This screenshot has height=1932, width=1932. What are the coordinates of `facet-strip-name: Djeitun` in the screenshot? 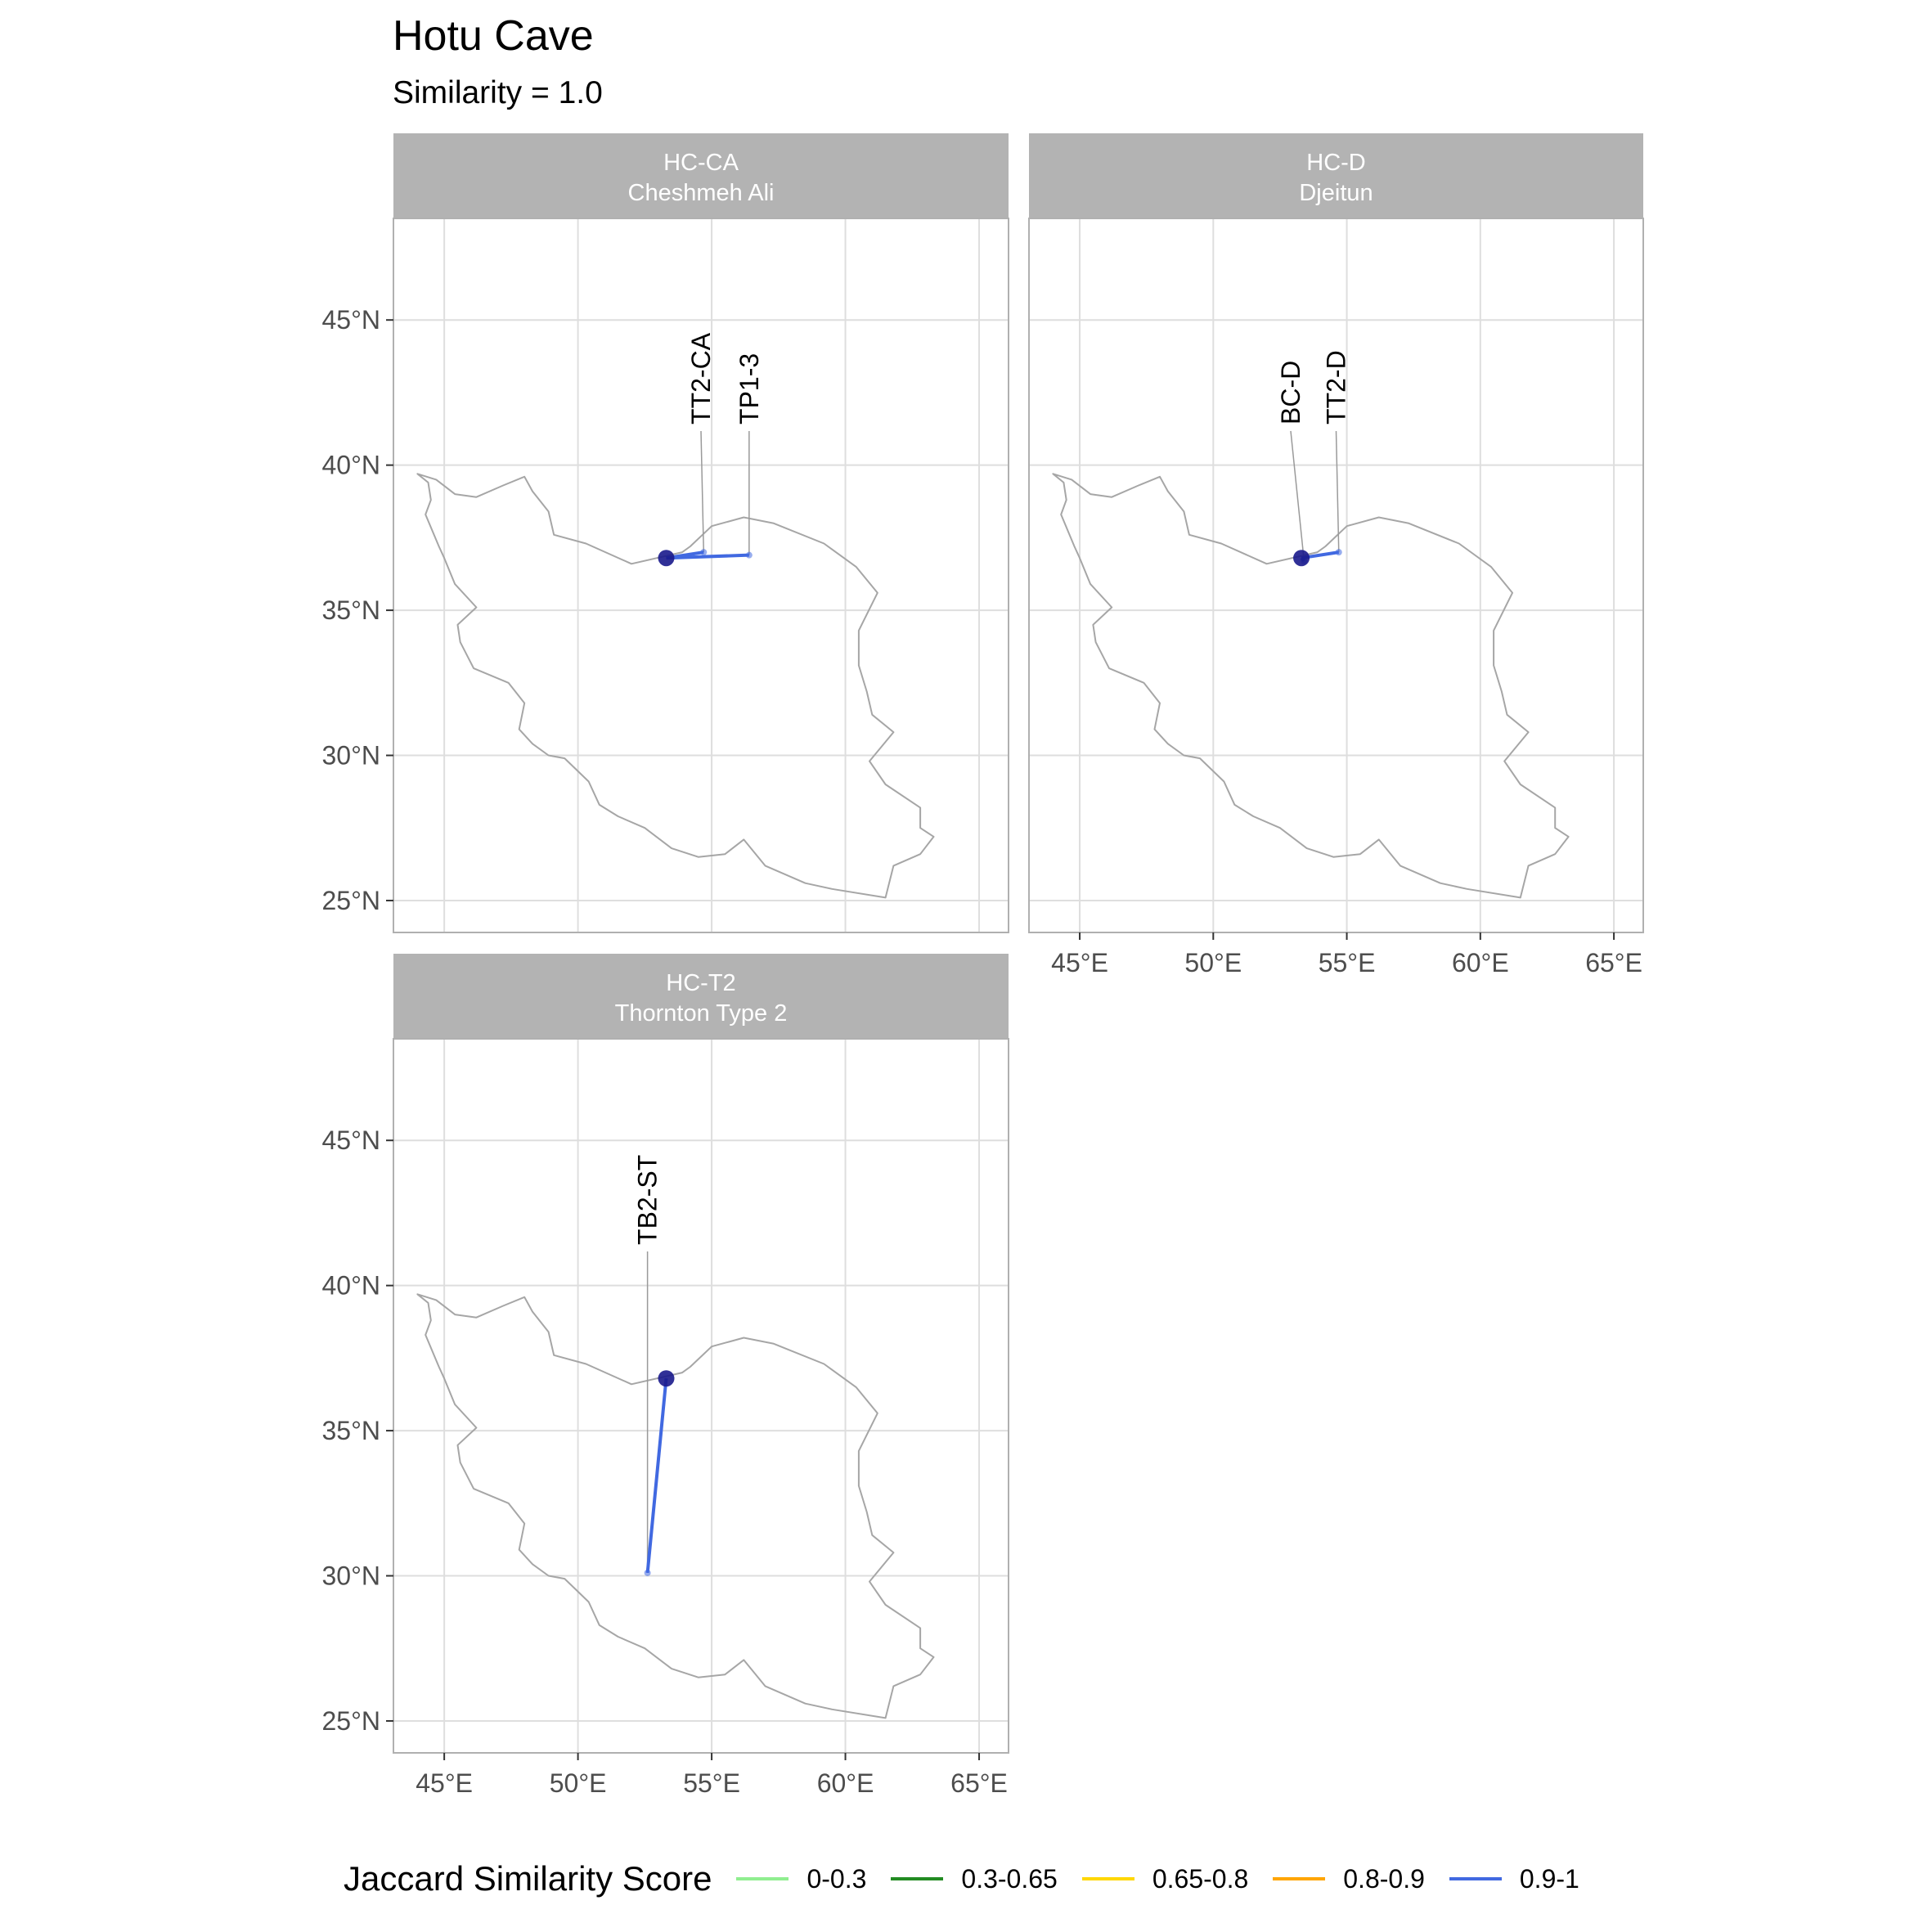 It's located at (1336, 193).